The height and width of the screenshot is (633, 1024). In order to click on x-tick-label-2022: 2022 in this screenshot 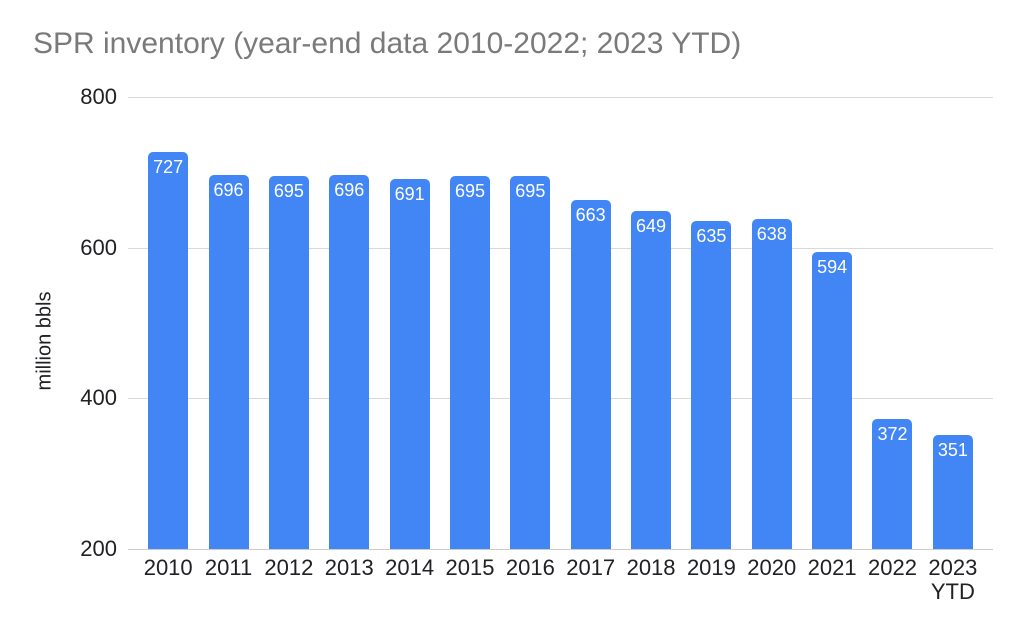, I will do `click(892, 567)`.